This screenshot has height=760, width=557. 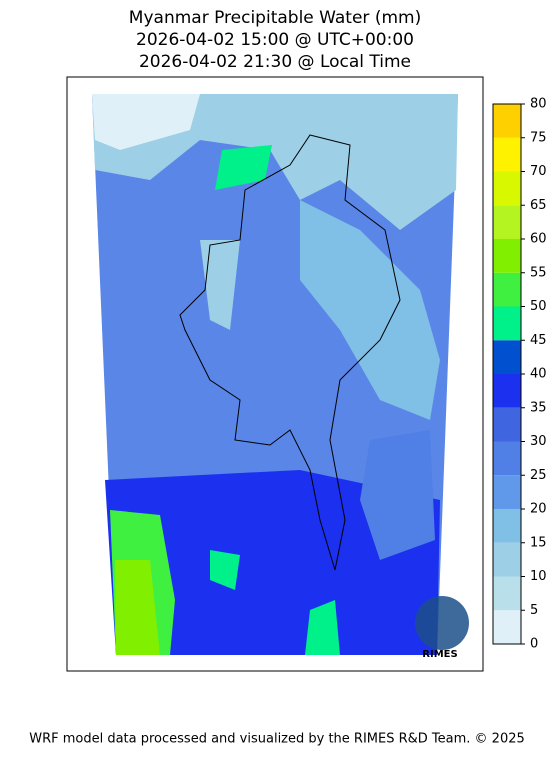 I want to click on logo-text: RIMES, so click(x=439, y=654).